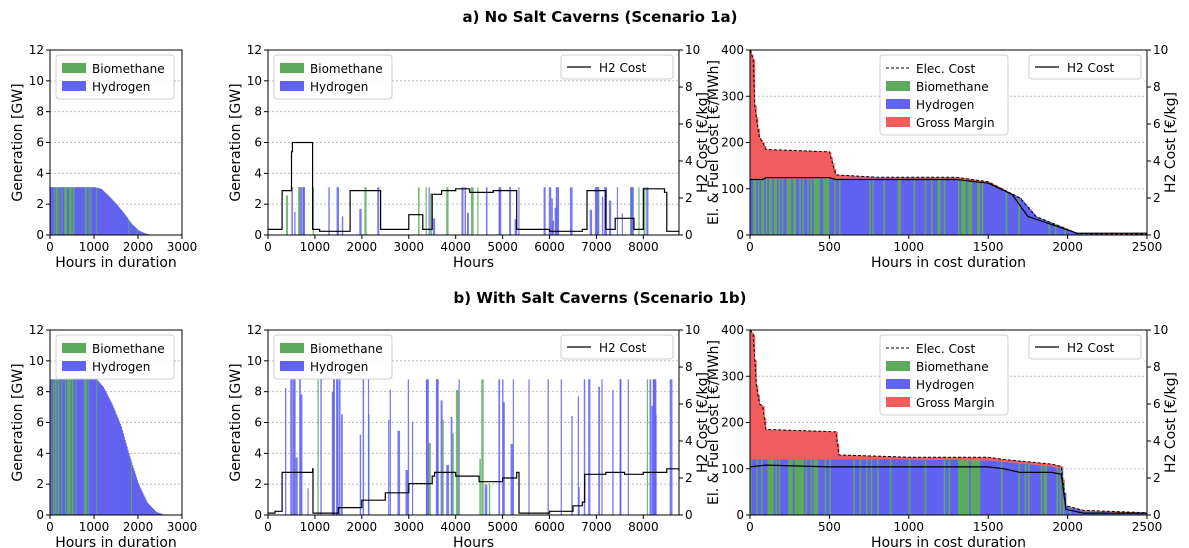 Image resolution: width=1189 pixels, height=548 pixels. What do you see at coordinates (455, 527) in the screenshot?
I see `x-tick-label: 4000` at bounding box center [455, 527].